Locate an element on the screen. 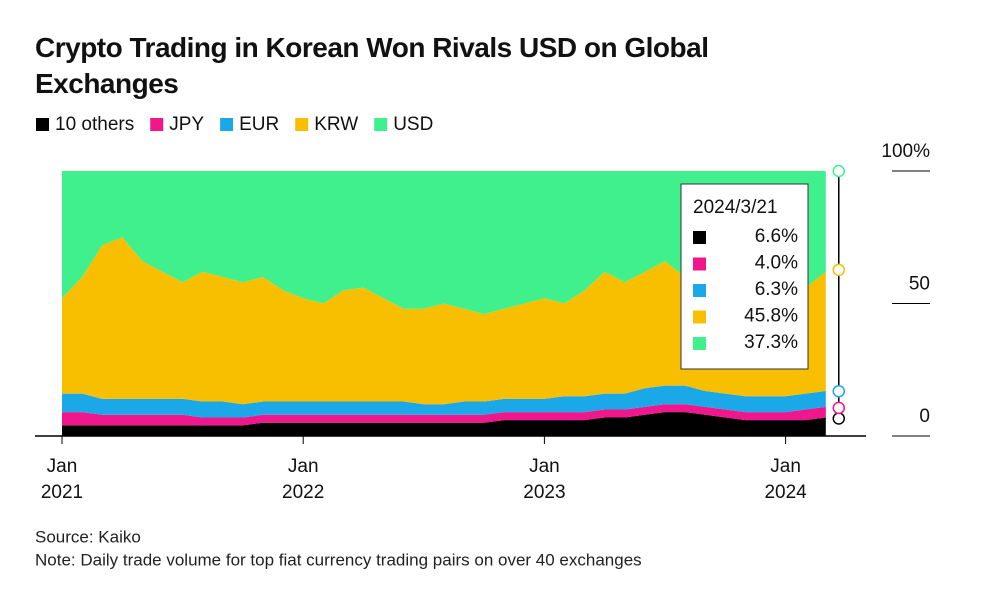 Image resolution: width=986 pixels, height=590 pixels. x-tick-label: 2021 is located at coordinates (62, 492).